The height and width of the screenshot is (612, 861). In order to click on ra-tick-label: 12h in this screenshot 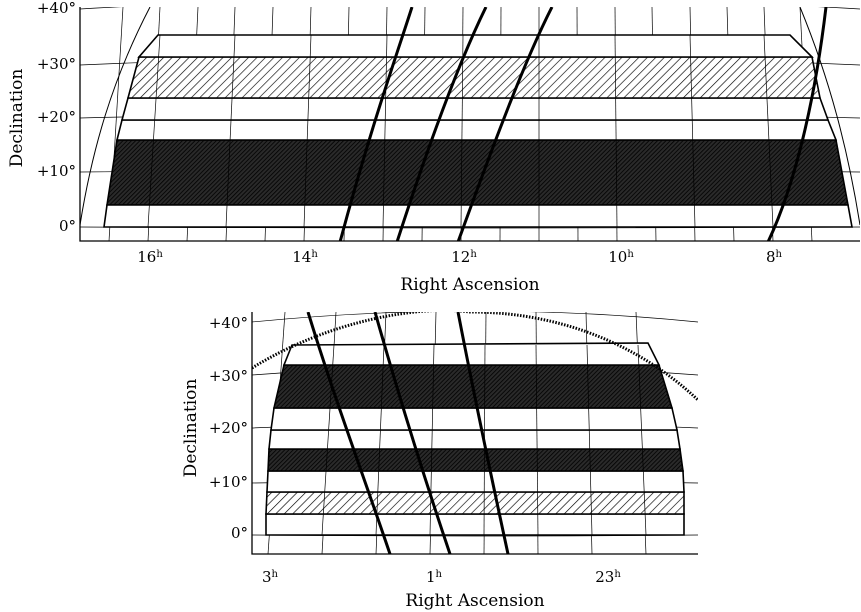, I will do `click(464, 257)`.